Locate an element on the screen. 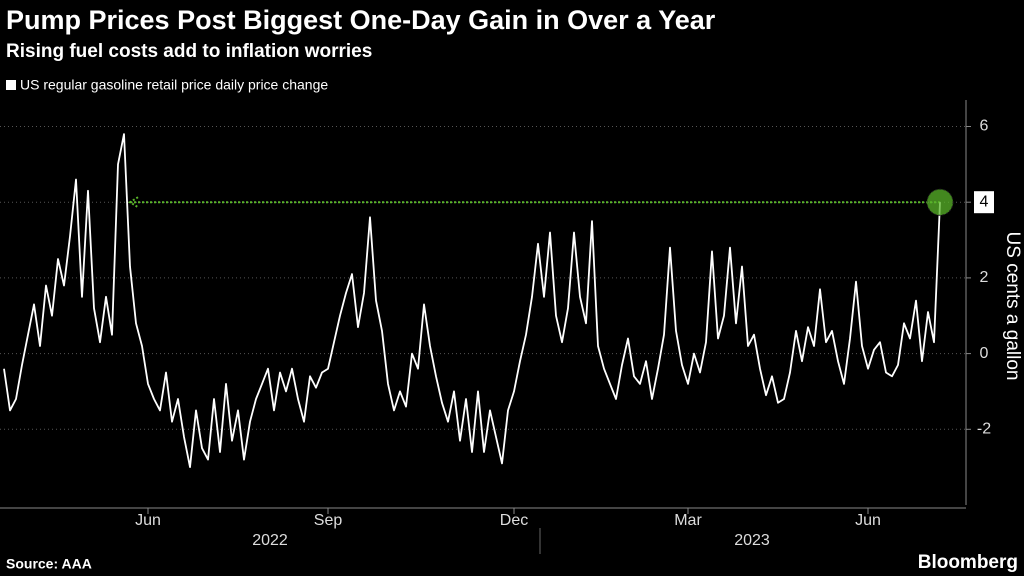  y-tick-label: 0 is located at coordinates (984, 353).